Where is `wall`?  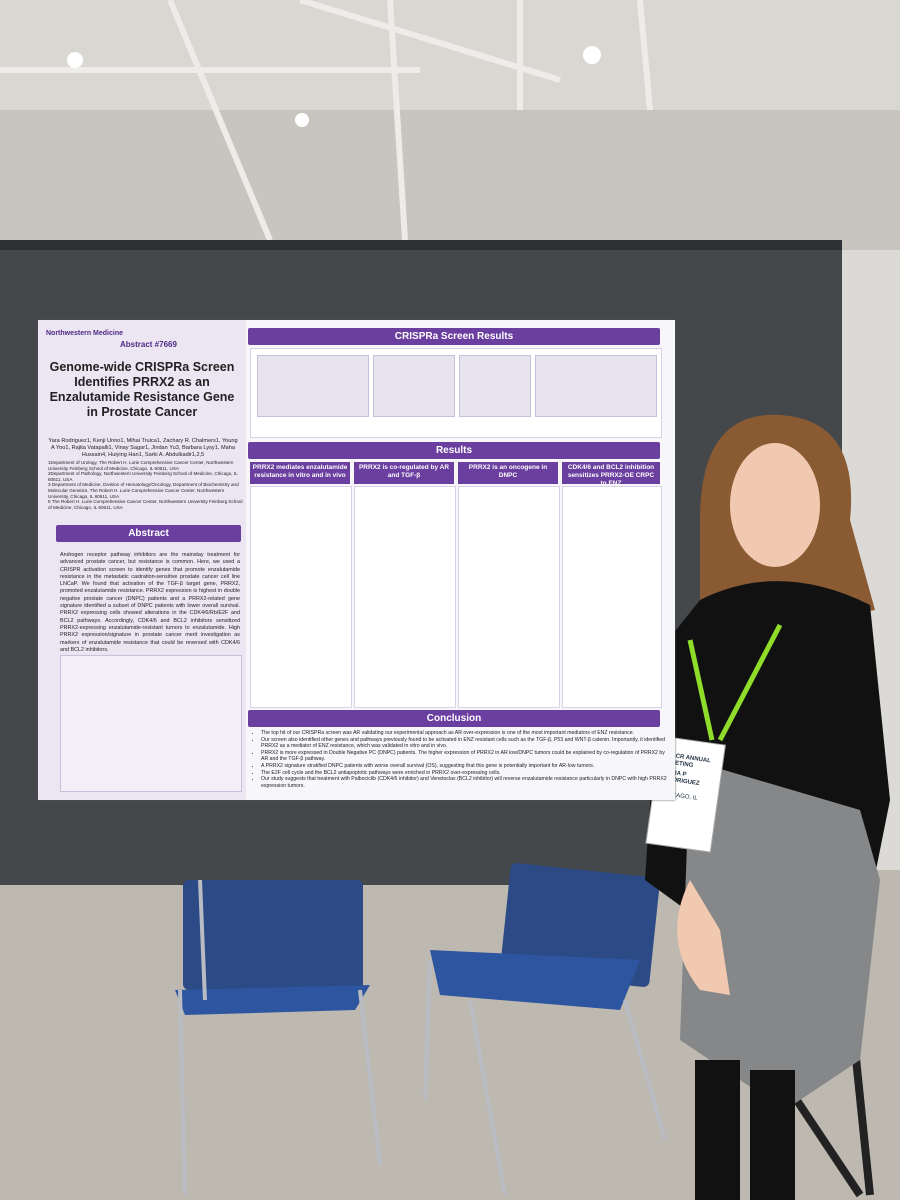
wall is located at coordinates (450, 180).